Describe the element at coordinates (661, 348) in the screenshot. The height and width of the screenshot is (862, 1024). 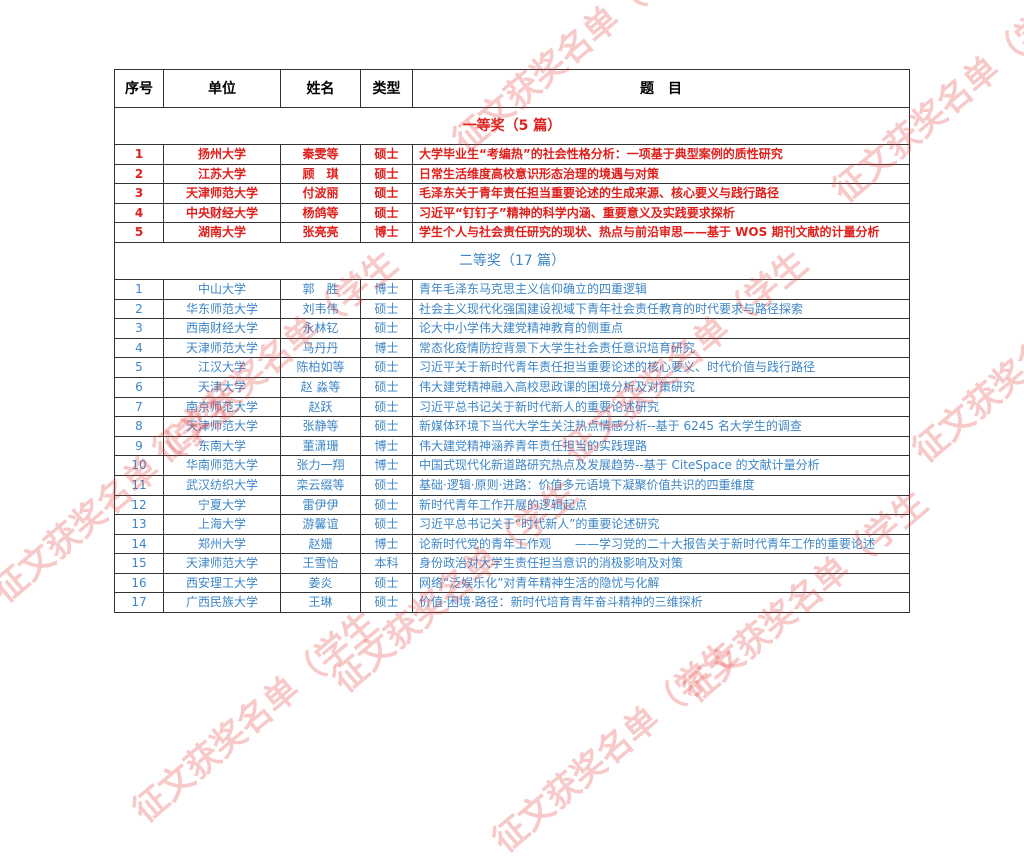
I see `cell-title: 常态化疫情防控背景下大学生社会责任意识培育研究` at that location.